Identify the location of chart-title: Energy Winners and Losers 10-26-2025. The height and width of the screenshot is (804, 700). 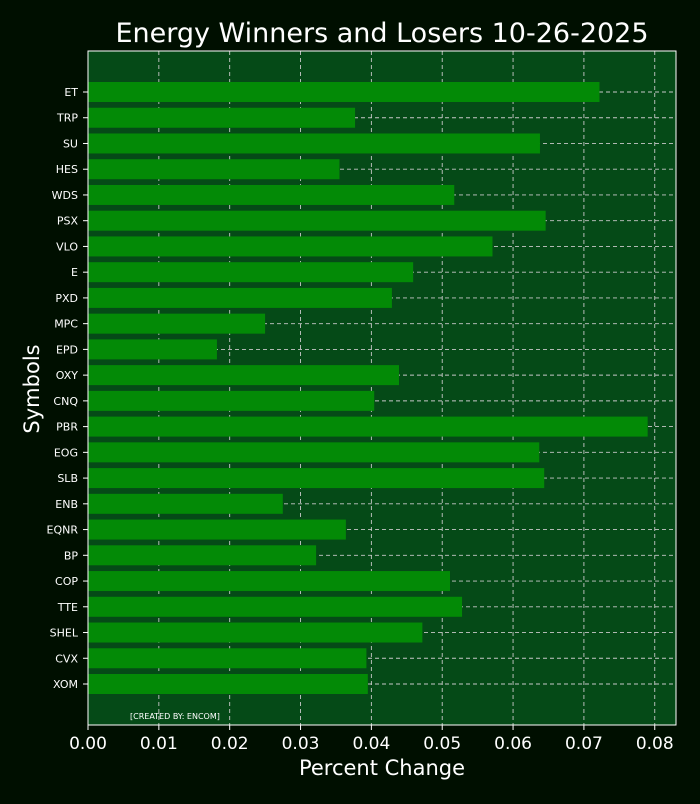
(381, 33).